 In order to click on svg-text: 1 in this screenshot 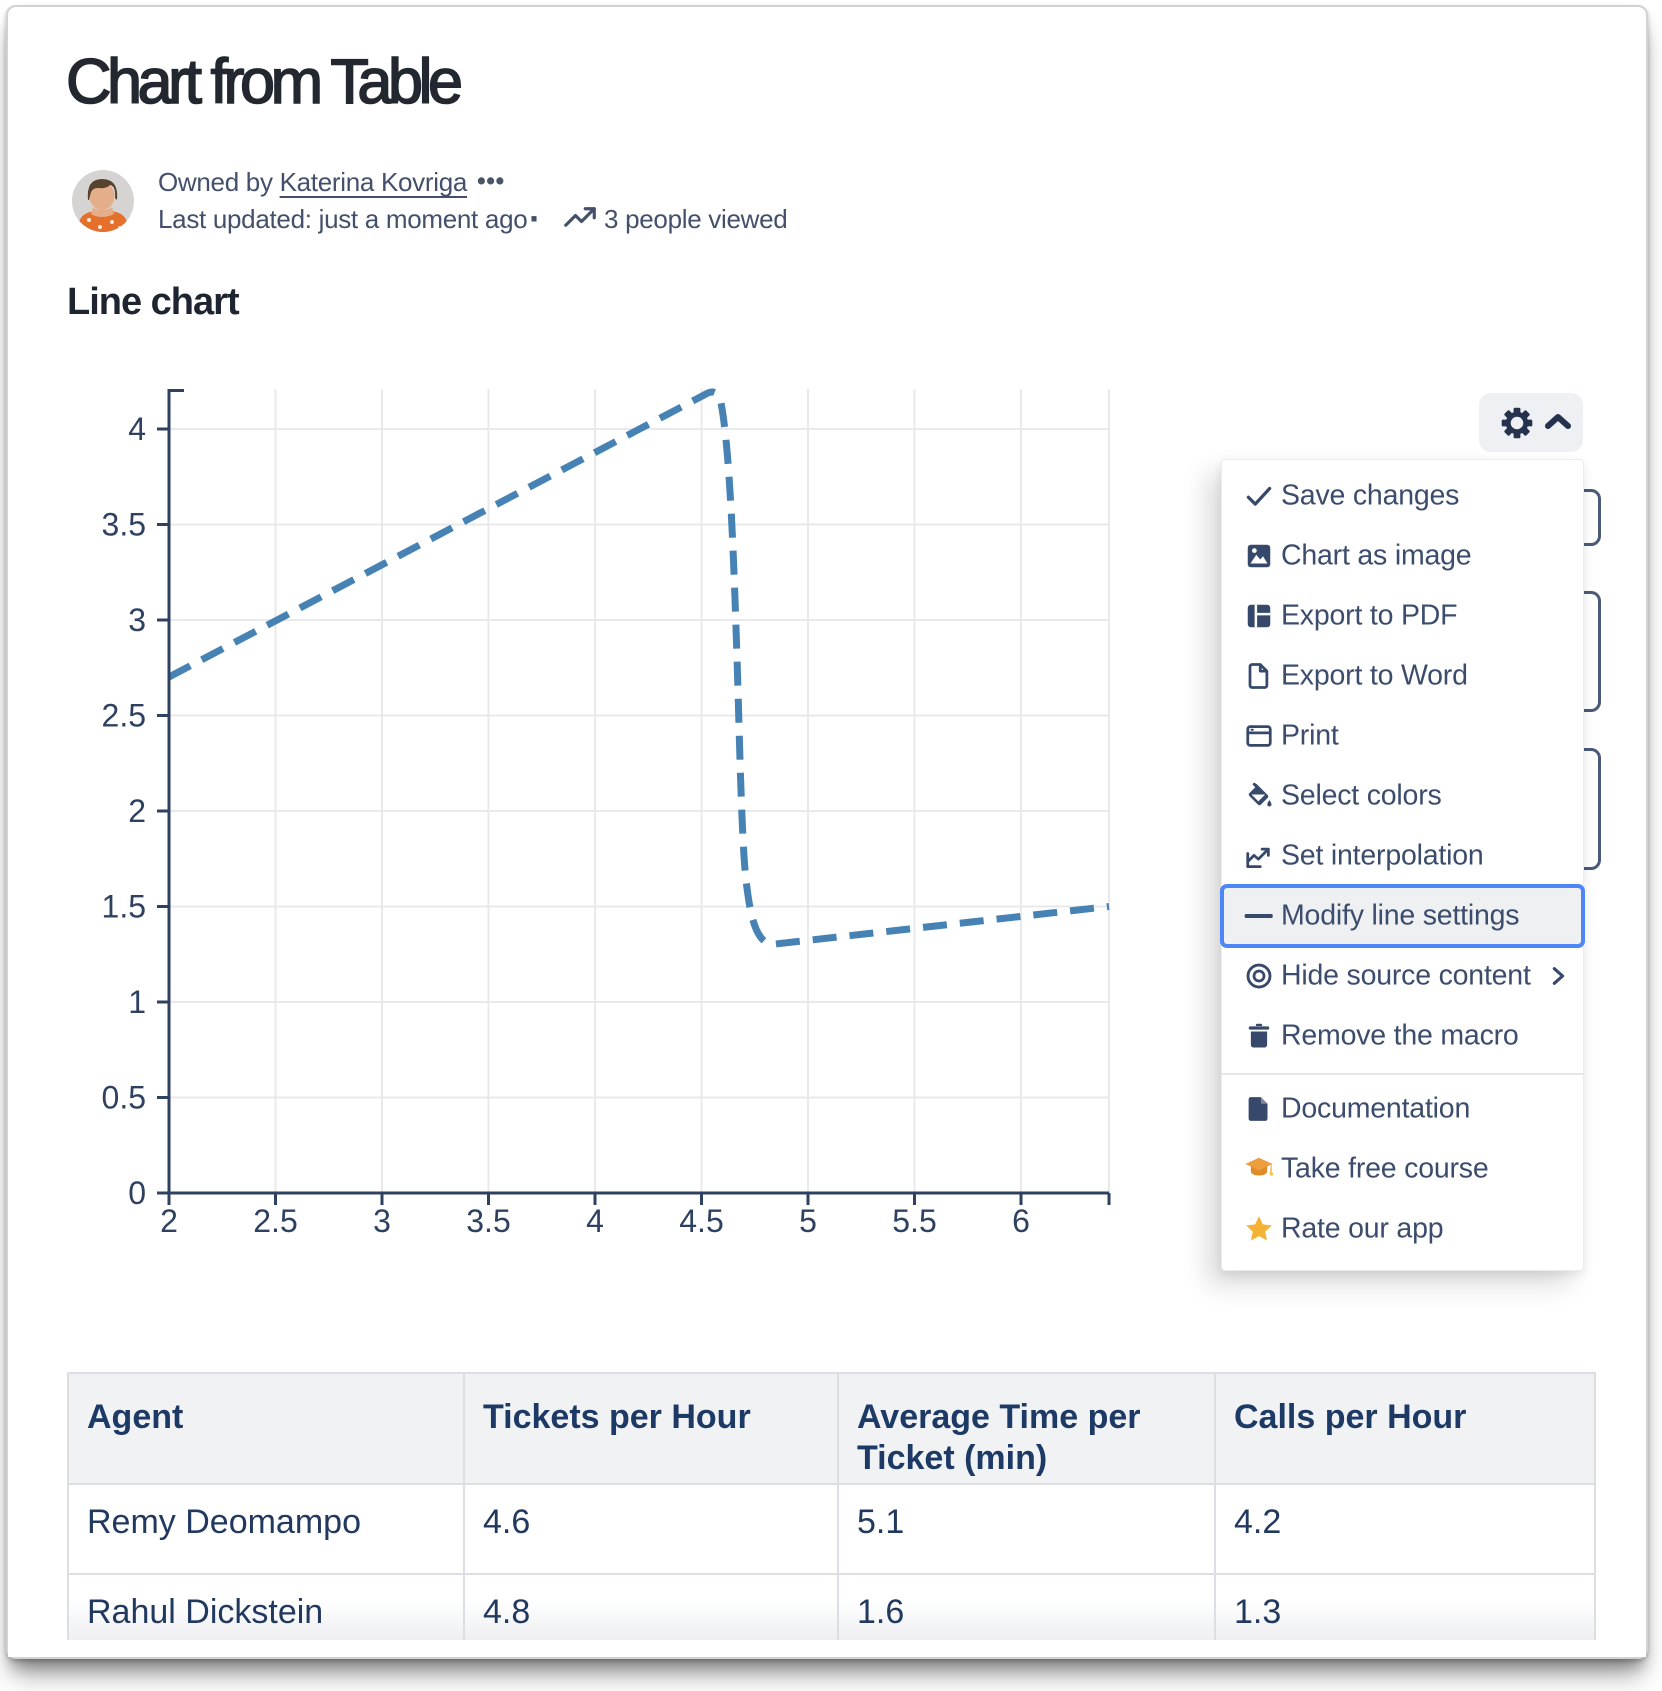, I will do `click(137, 1002)`.